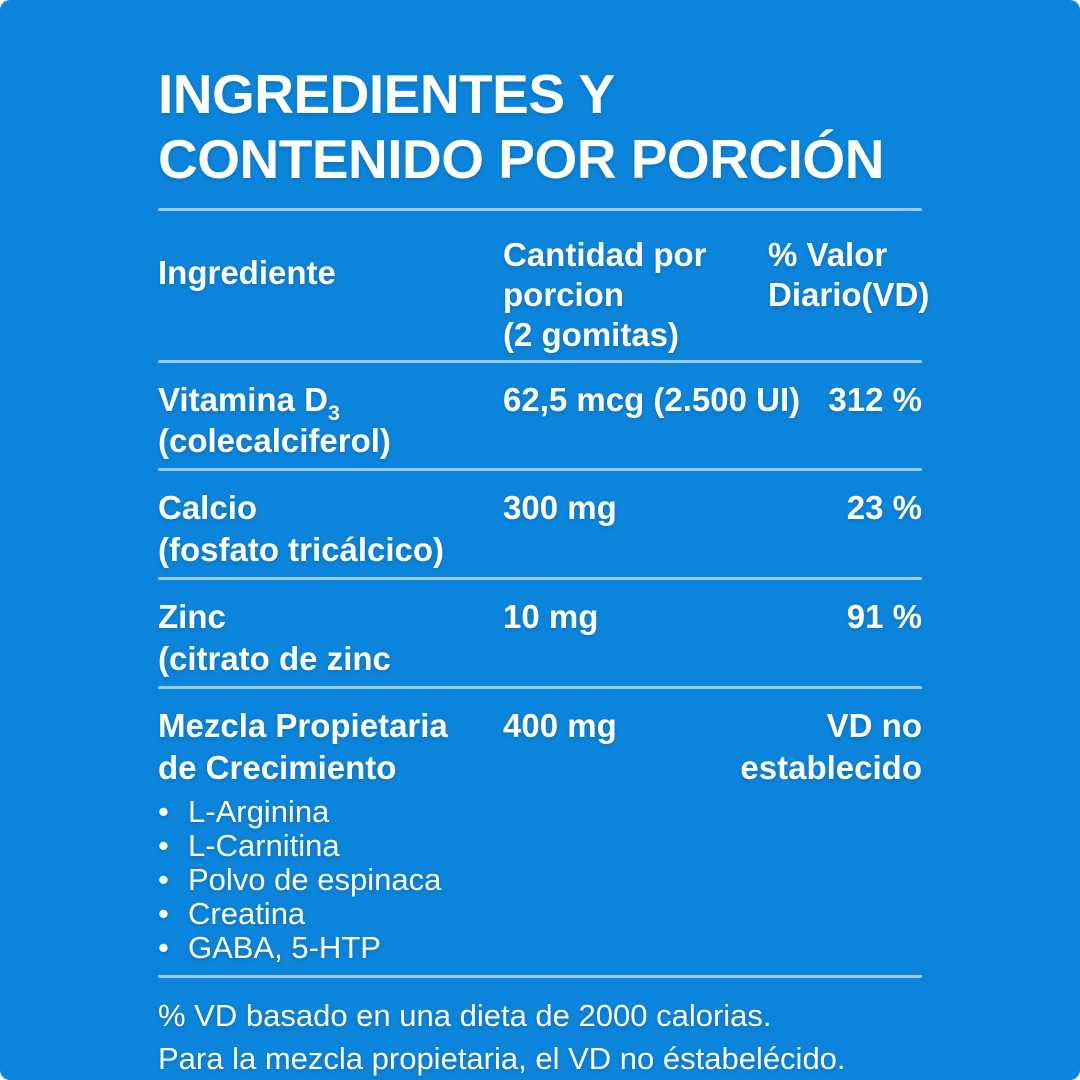  What do you see at coordinates (247, 272) in the screenshot?
I see `column-header-ingredient: Ingrediente` at bounding box center [247, 272].